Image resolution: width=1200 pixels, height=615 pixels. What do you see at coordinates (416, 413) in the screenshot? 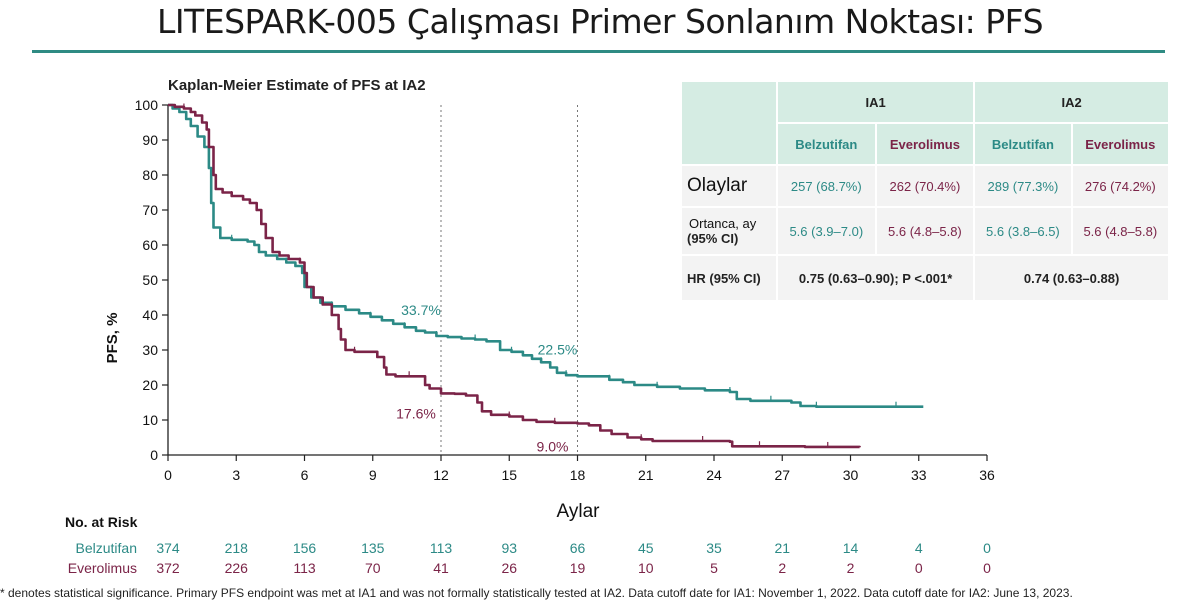
I see `data-label-everolimus-month-12: 17.6%` at bounding box center [416, 413].